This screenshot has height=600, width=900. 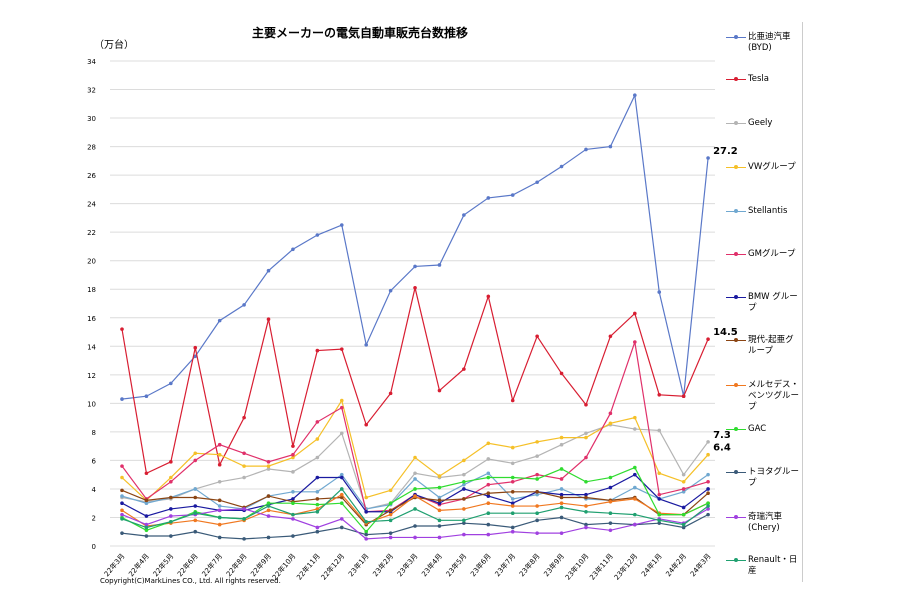 I want to click on legend-label: トヨタグループ, so click(x=774, y=477).